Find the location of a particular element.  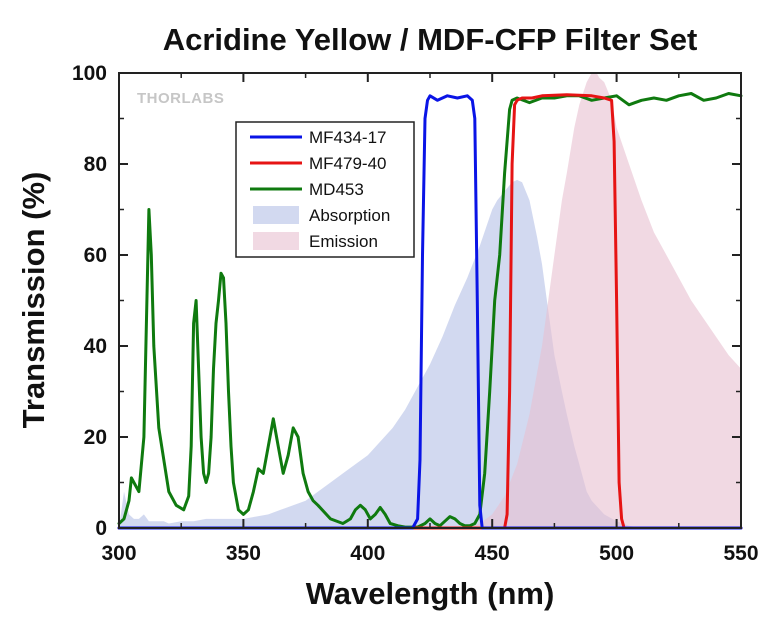

y-tick-label: 80 is located at coordinates (95, 164).